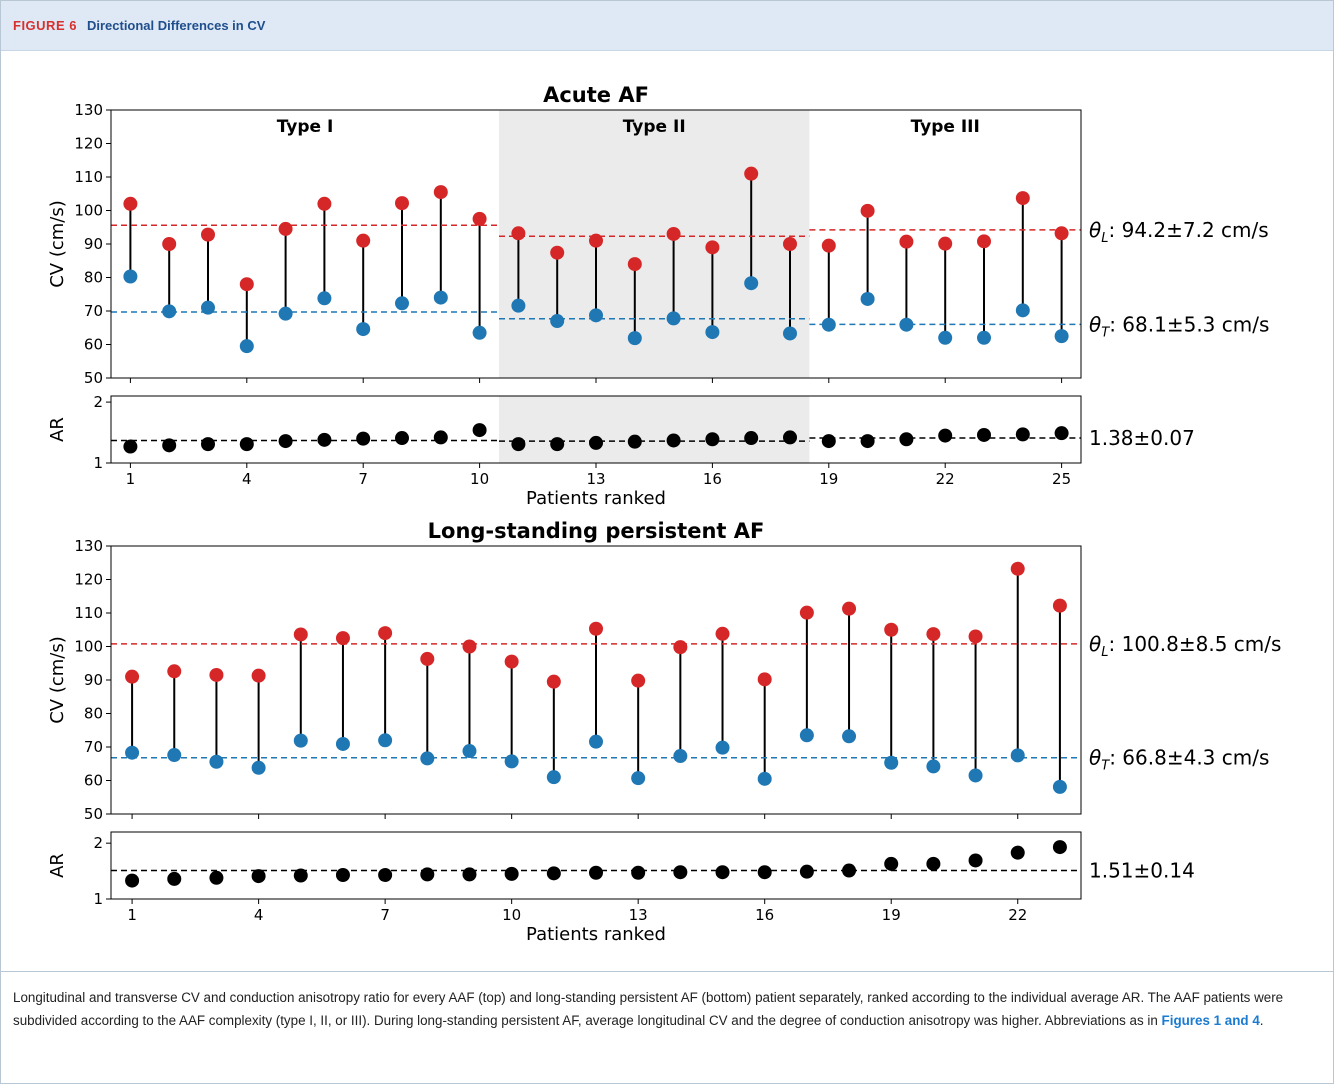  I want to click on x-tick-label: 13, so click(595, 479).